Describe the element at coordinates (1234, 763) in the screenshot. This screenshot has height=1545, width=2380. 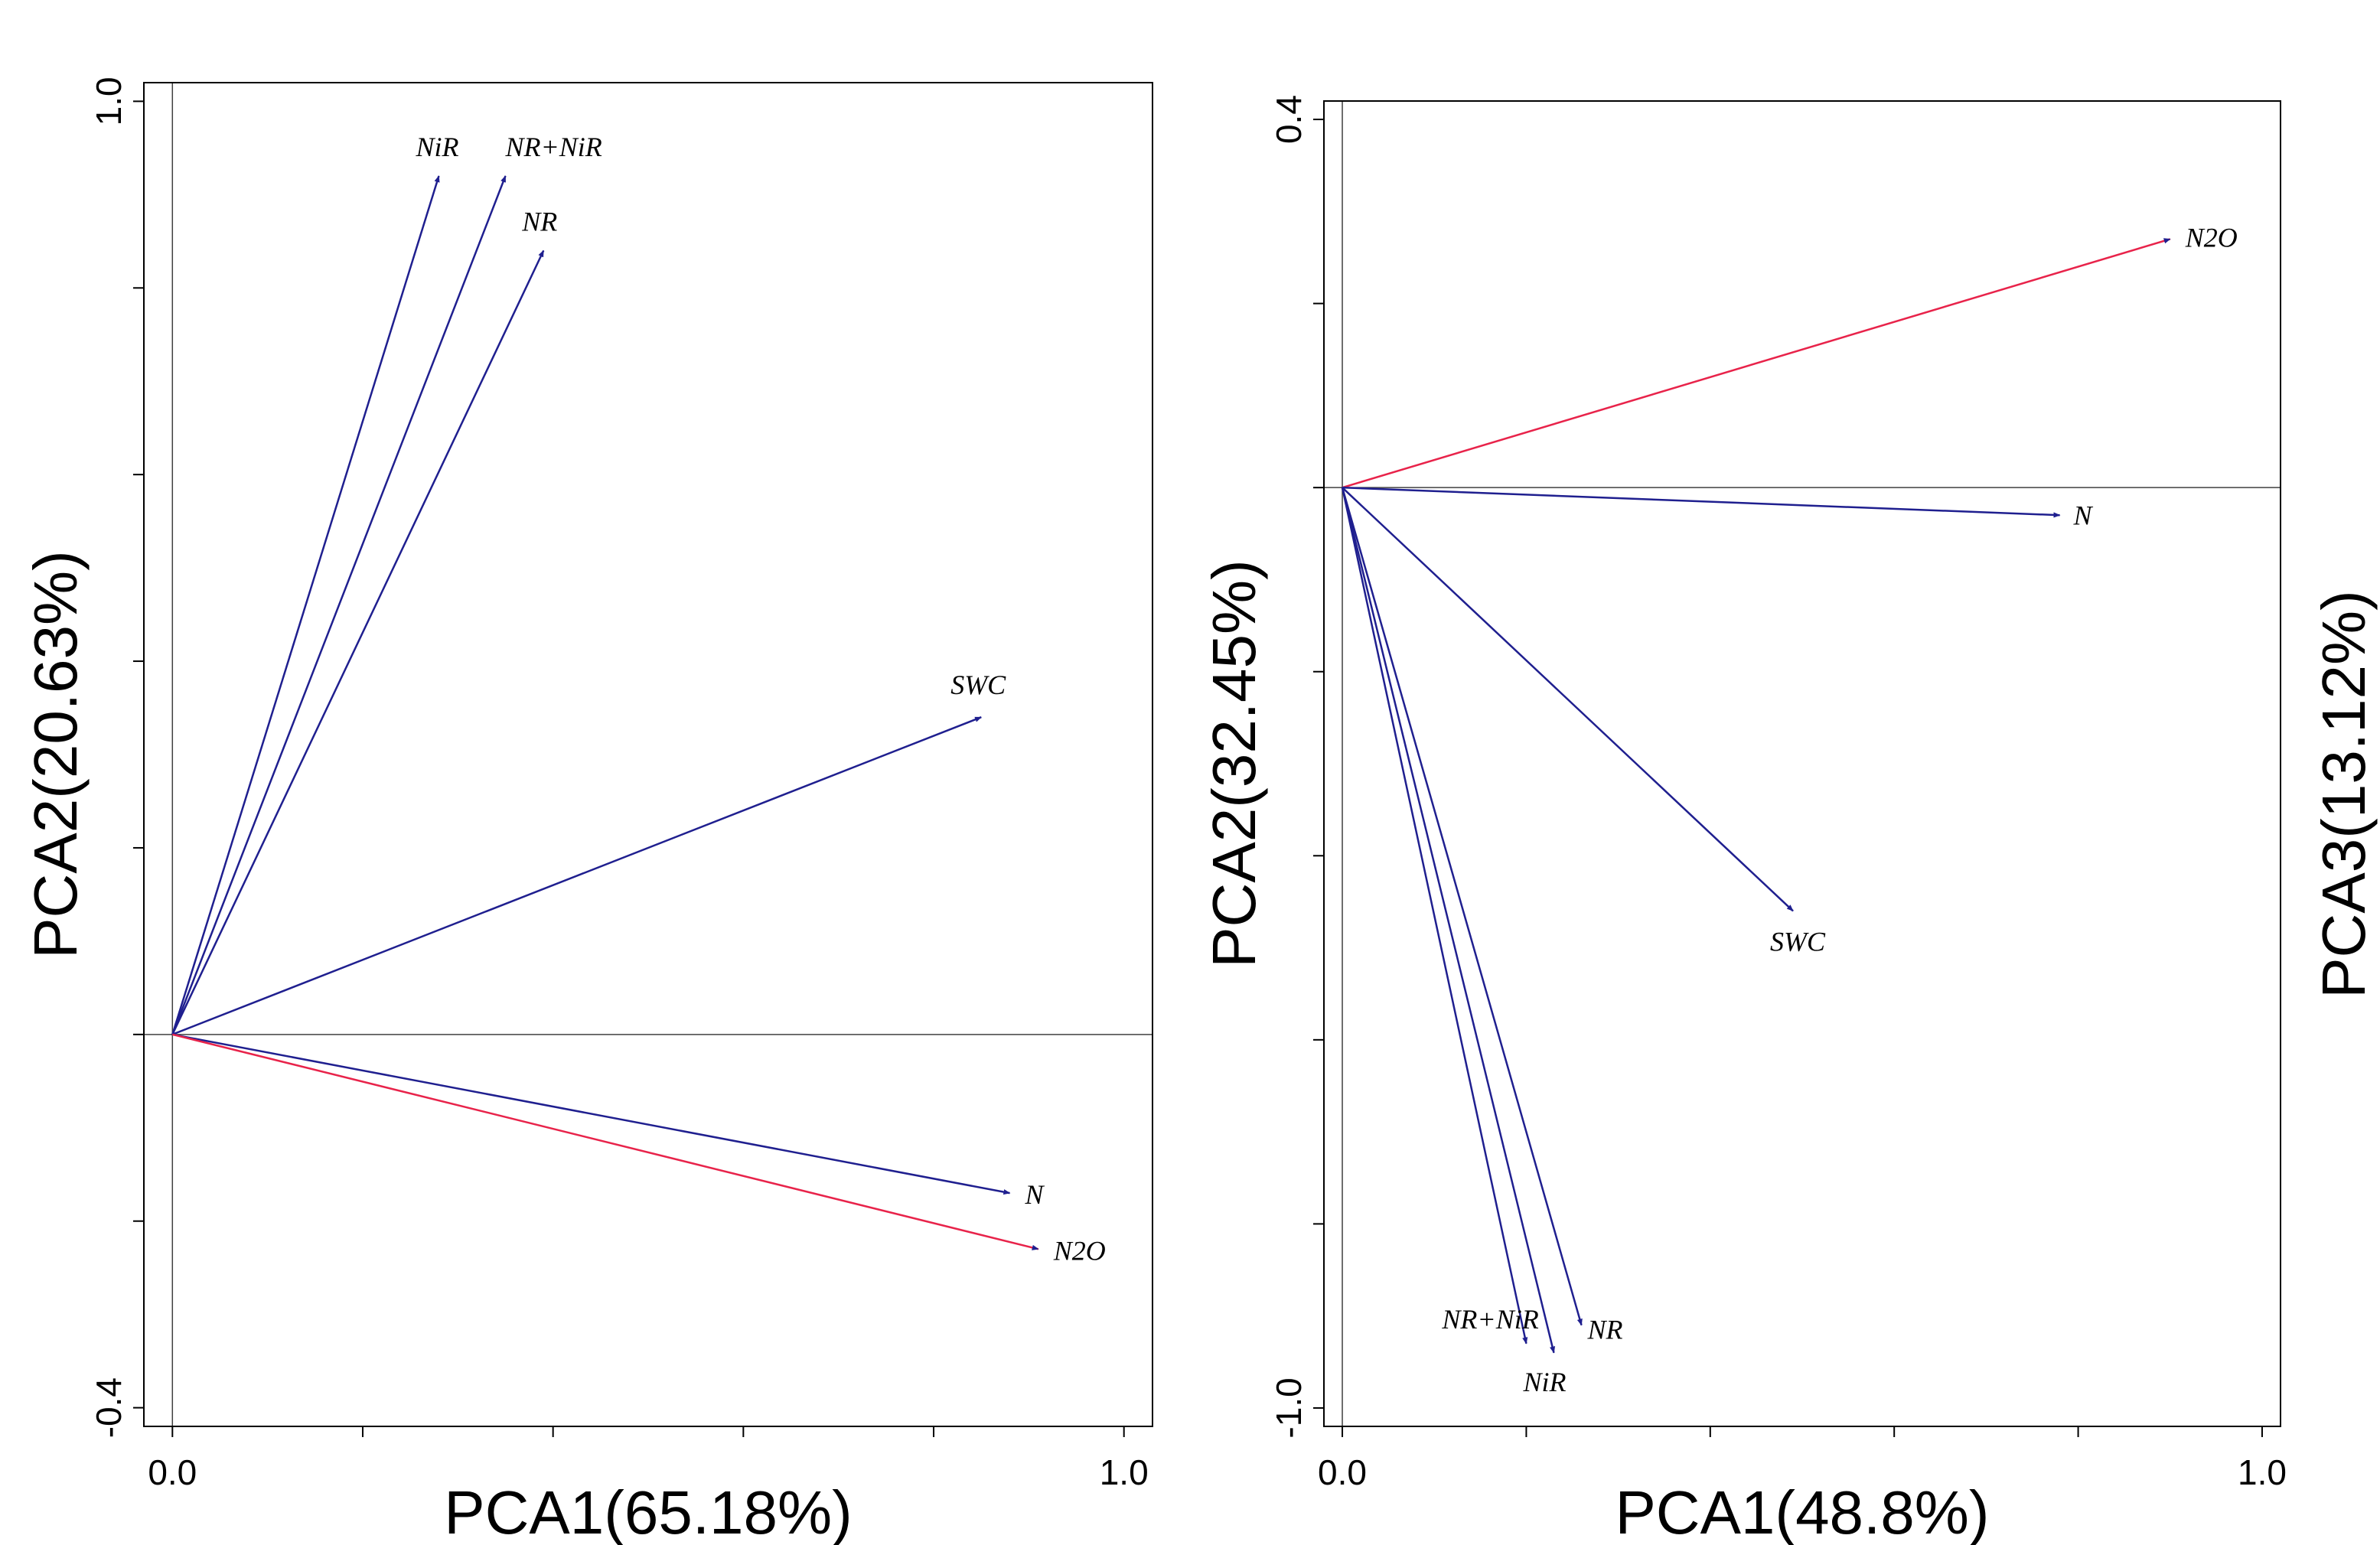
I see `y-axis-label: PCA2(32.45%)` at that location.